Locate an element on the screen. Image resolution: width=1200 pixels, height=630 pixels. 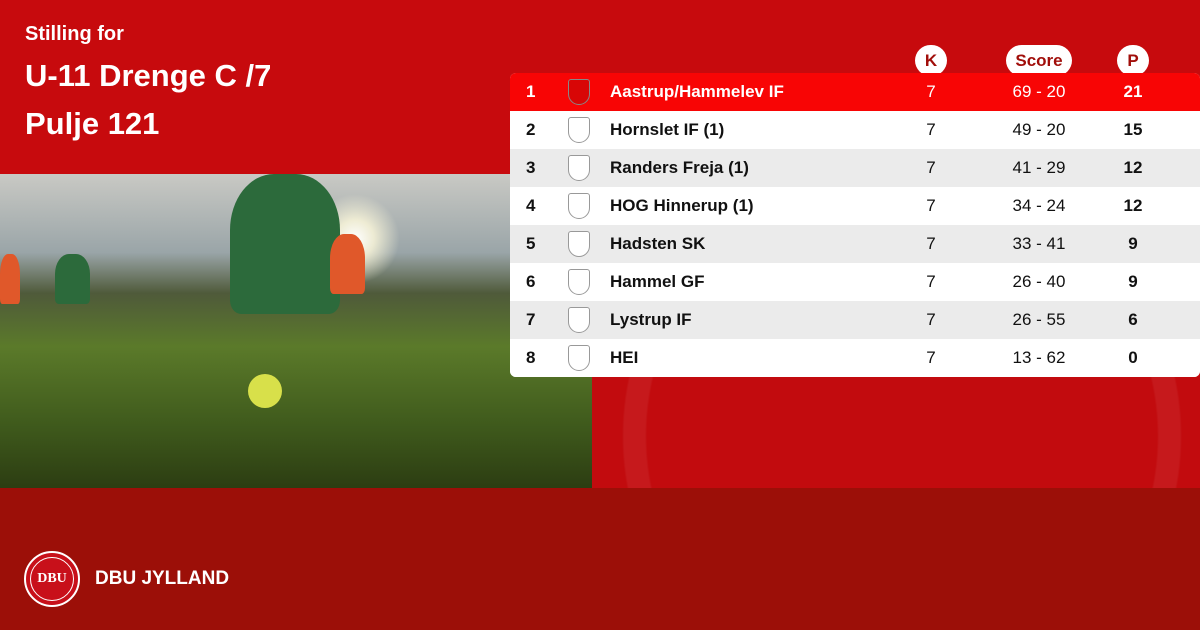
pool-title: Pulje 121 is located at coordinates (92, 123).